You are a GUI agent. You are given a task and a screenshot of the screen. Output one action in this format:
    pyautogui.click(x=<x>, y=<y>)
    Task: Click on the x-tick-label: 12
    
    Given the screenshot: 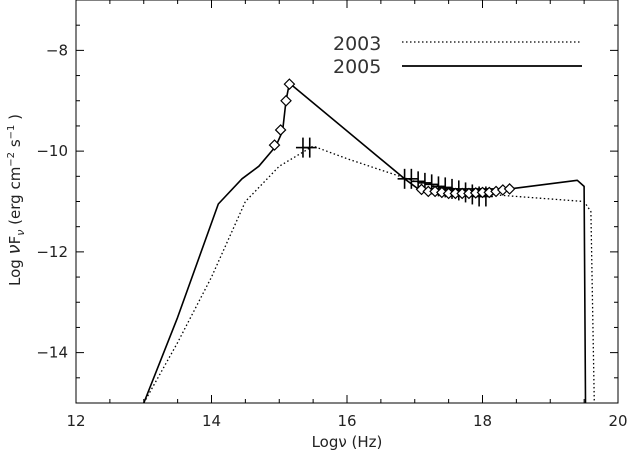 What is the action you would take?
    pyautogui.click(x=75, y=421)
    